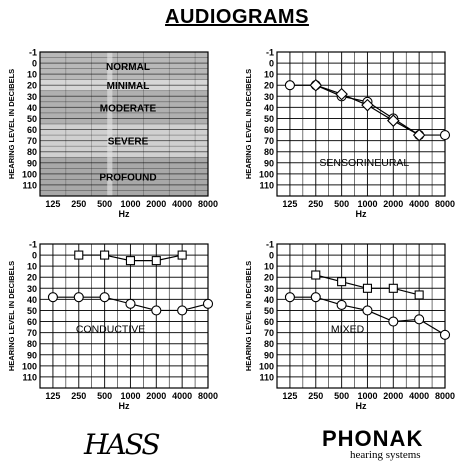 The width and height of the screenshot is (474, 469). Describe the element at coordinates (127, 178) in the screenshot. I see `band-label: PROFOUND` at that location.